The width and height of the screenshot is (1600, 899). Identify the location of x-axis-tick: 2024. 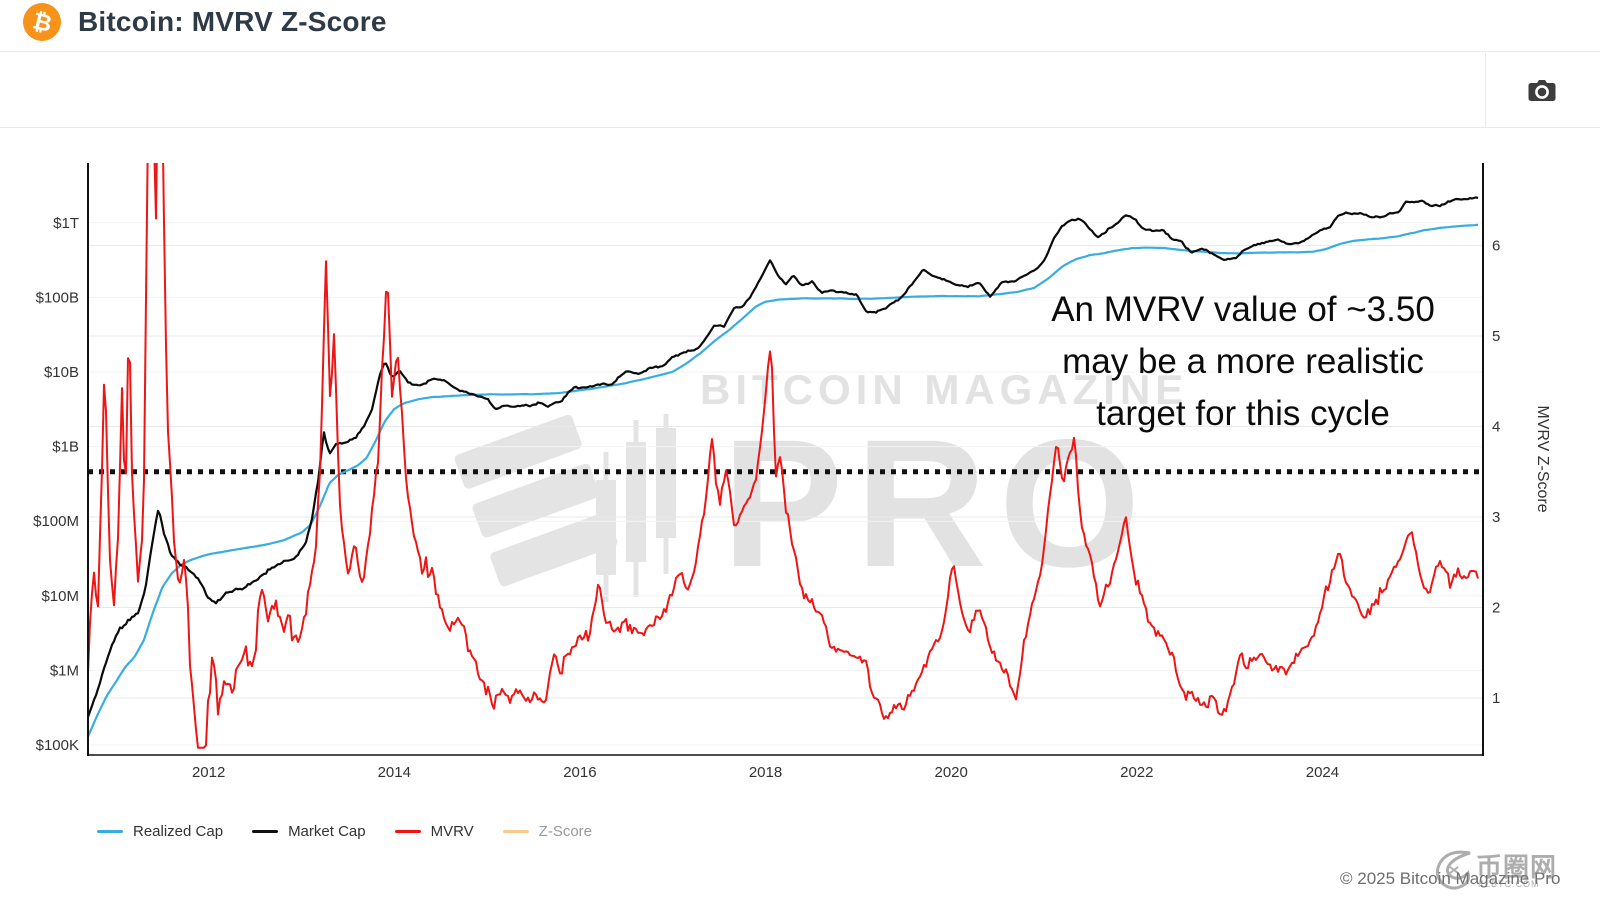
(1322, 772).